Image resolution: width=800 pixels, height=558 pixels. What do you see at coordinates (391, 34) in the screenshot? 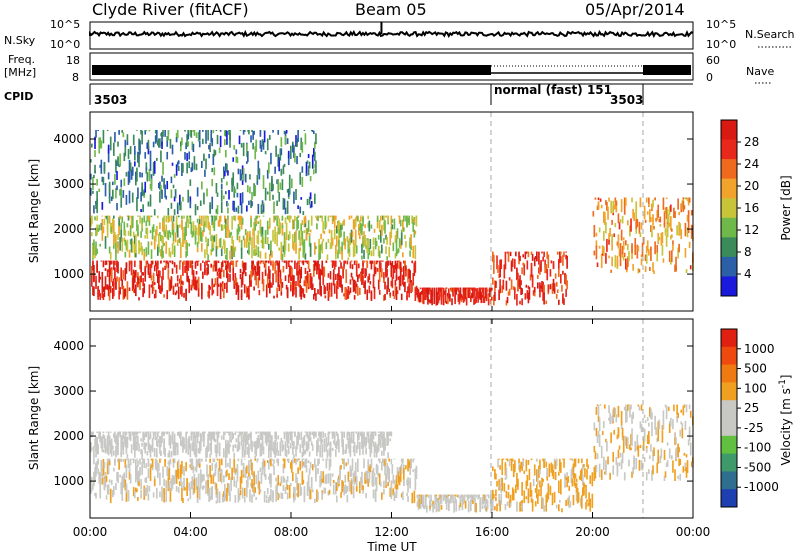
I see `nsky-trace-line` at bounding box center [391, 34].